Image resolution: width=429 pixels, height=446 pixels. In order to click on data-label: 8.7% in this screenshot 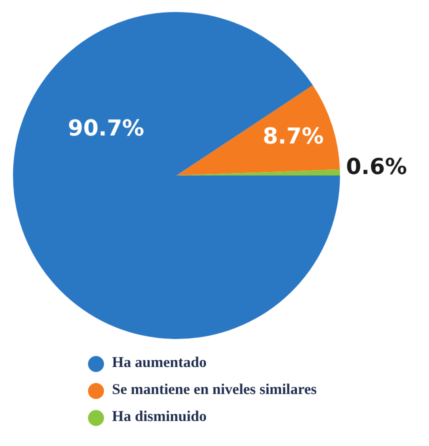, I will do `click(293, 137)`.